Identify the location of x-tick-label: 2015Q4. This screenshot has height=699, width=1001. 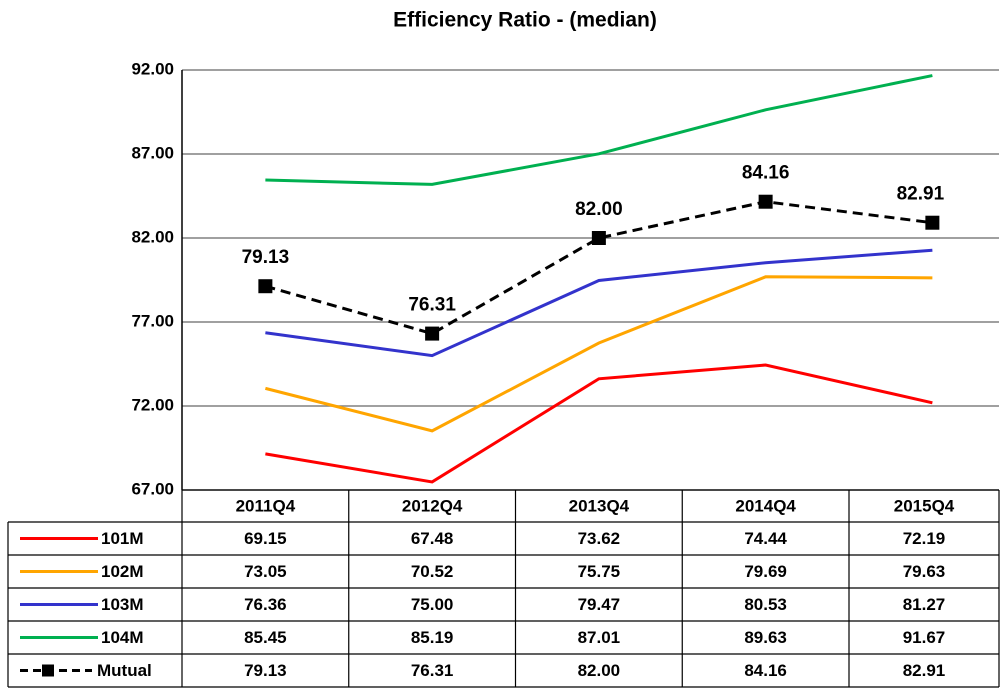
(924, 505).